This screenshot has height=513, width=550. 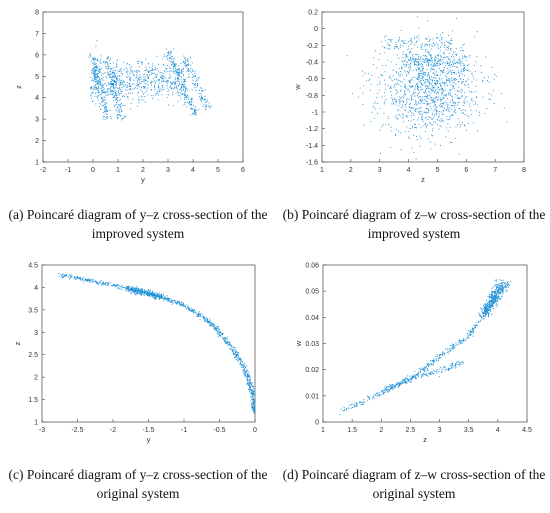 I want to click on y-tick-label: 7, so click(x=37, y=34).